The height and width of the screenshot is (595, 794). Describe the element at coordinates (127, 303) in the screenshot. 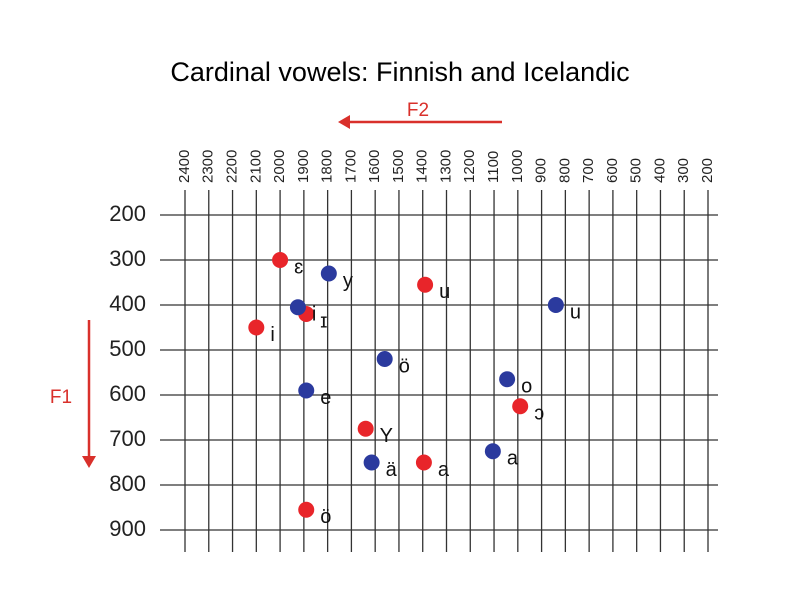

I see `y-tick-label: 400` at that location.